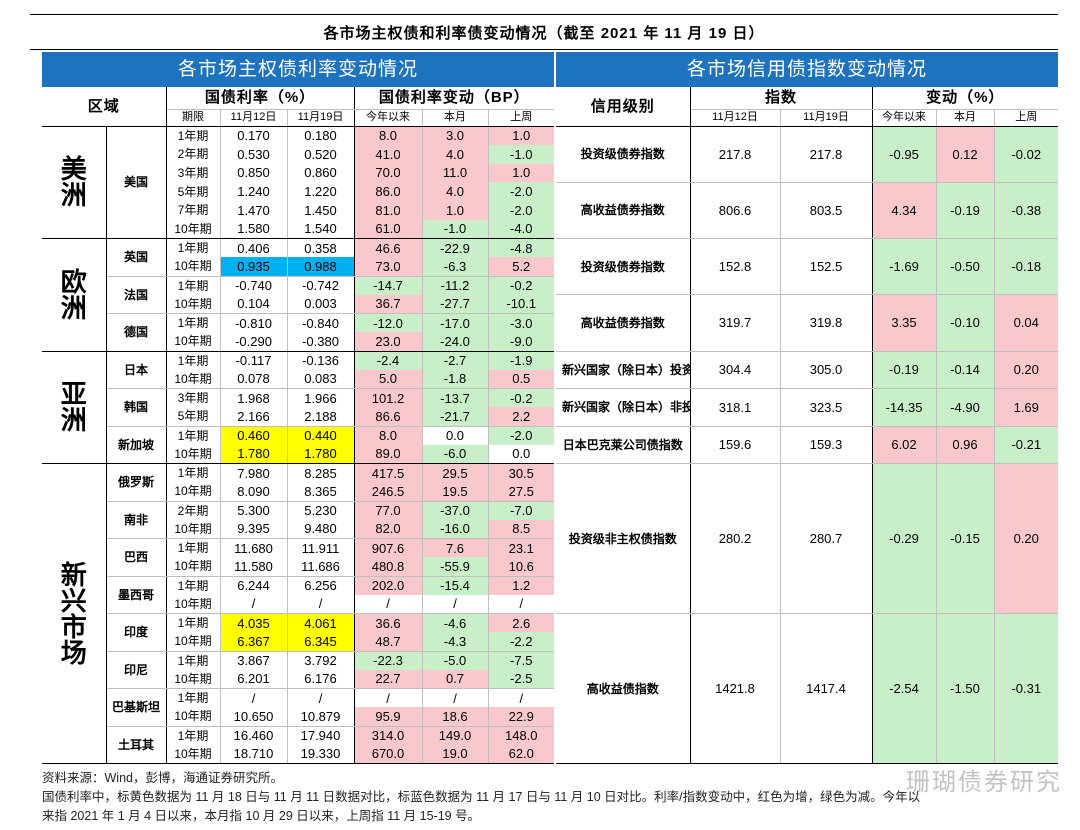 This screenshot has width=1080, height=830. Describe the element at coordinates (521, 398) in the screenshot. I see `change-week-cell: -0.2` at that location.